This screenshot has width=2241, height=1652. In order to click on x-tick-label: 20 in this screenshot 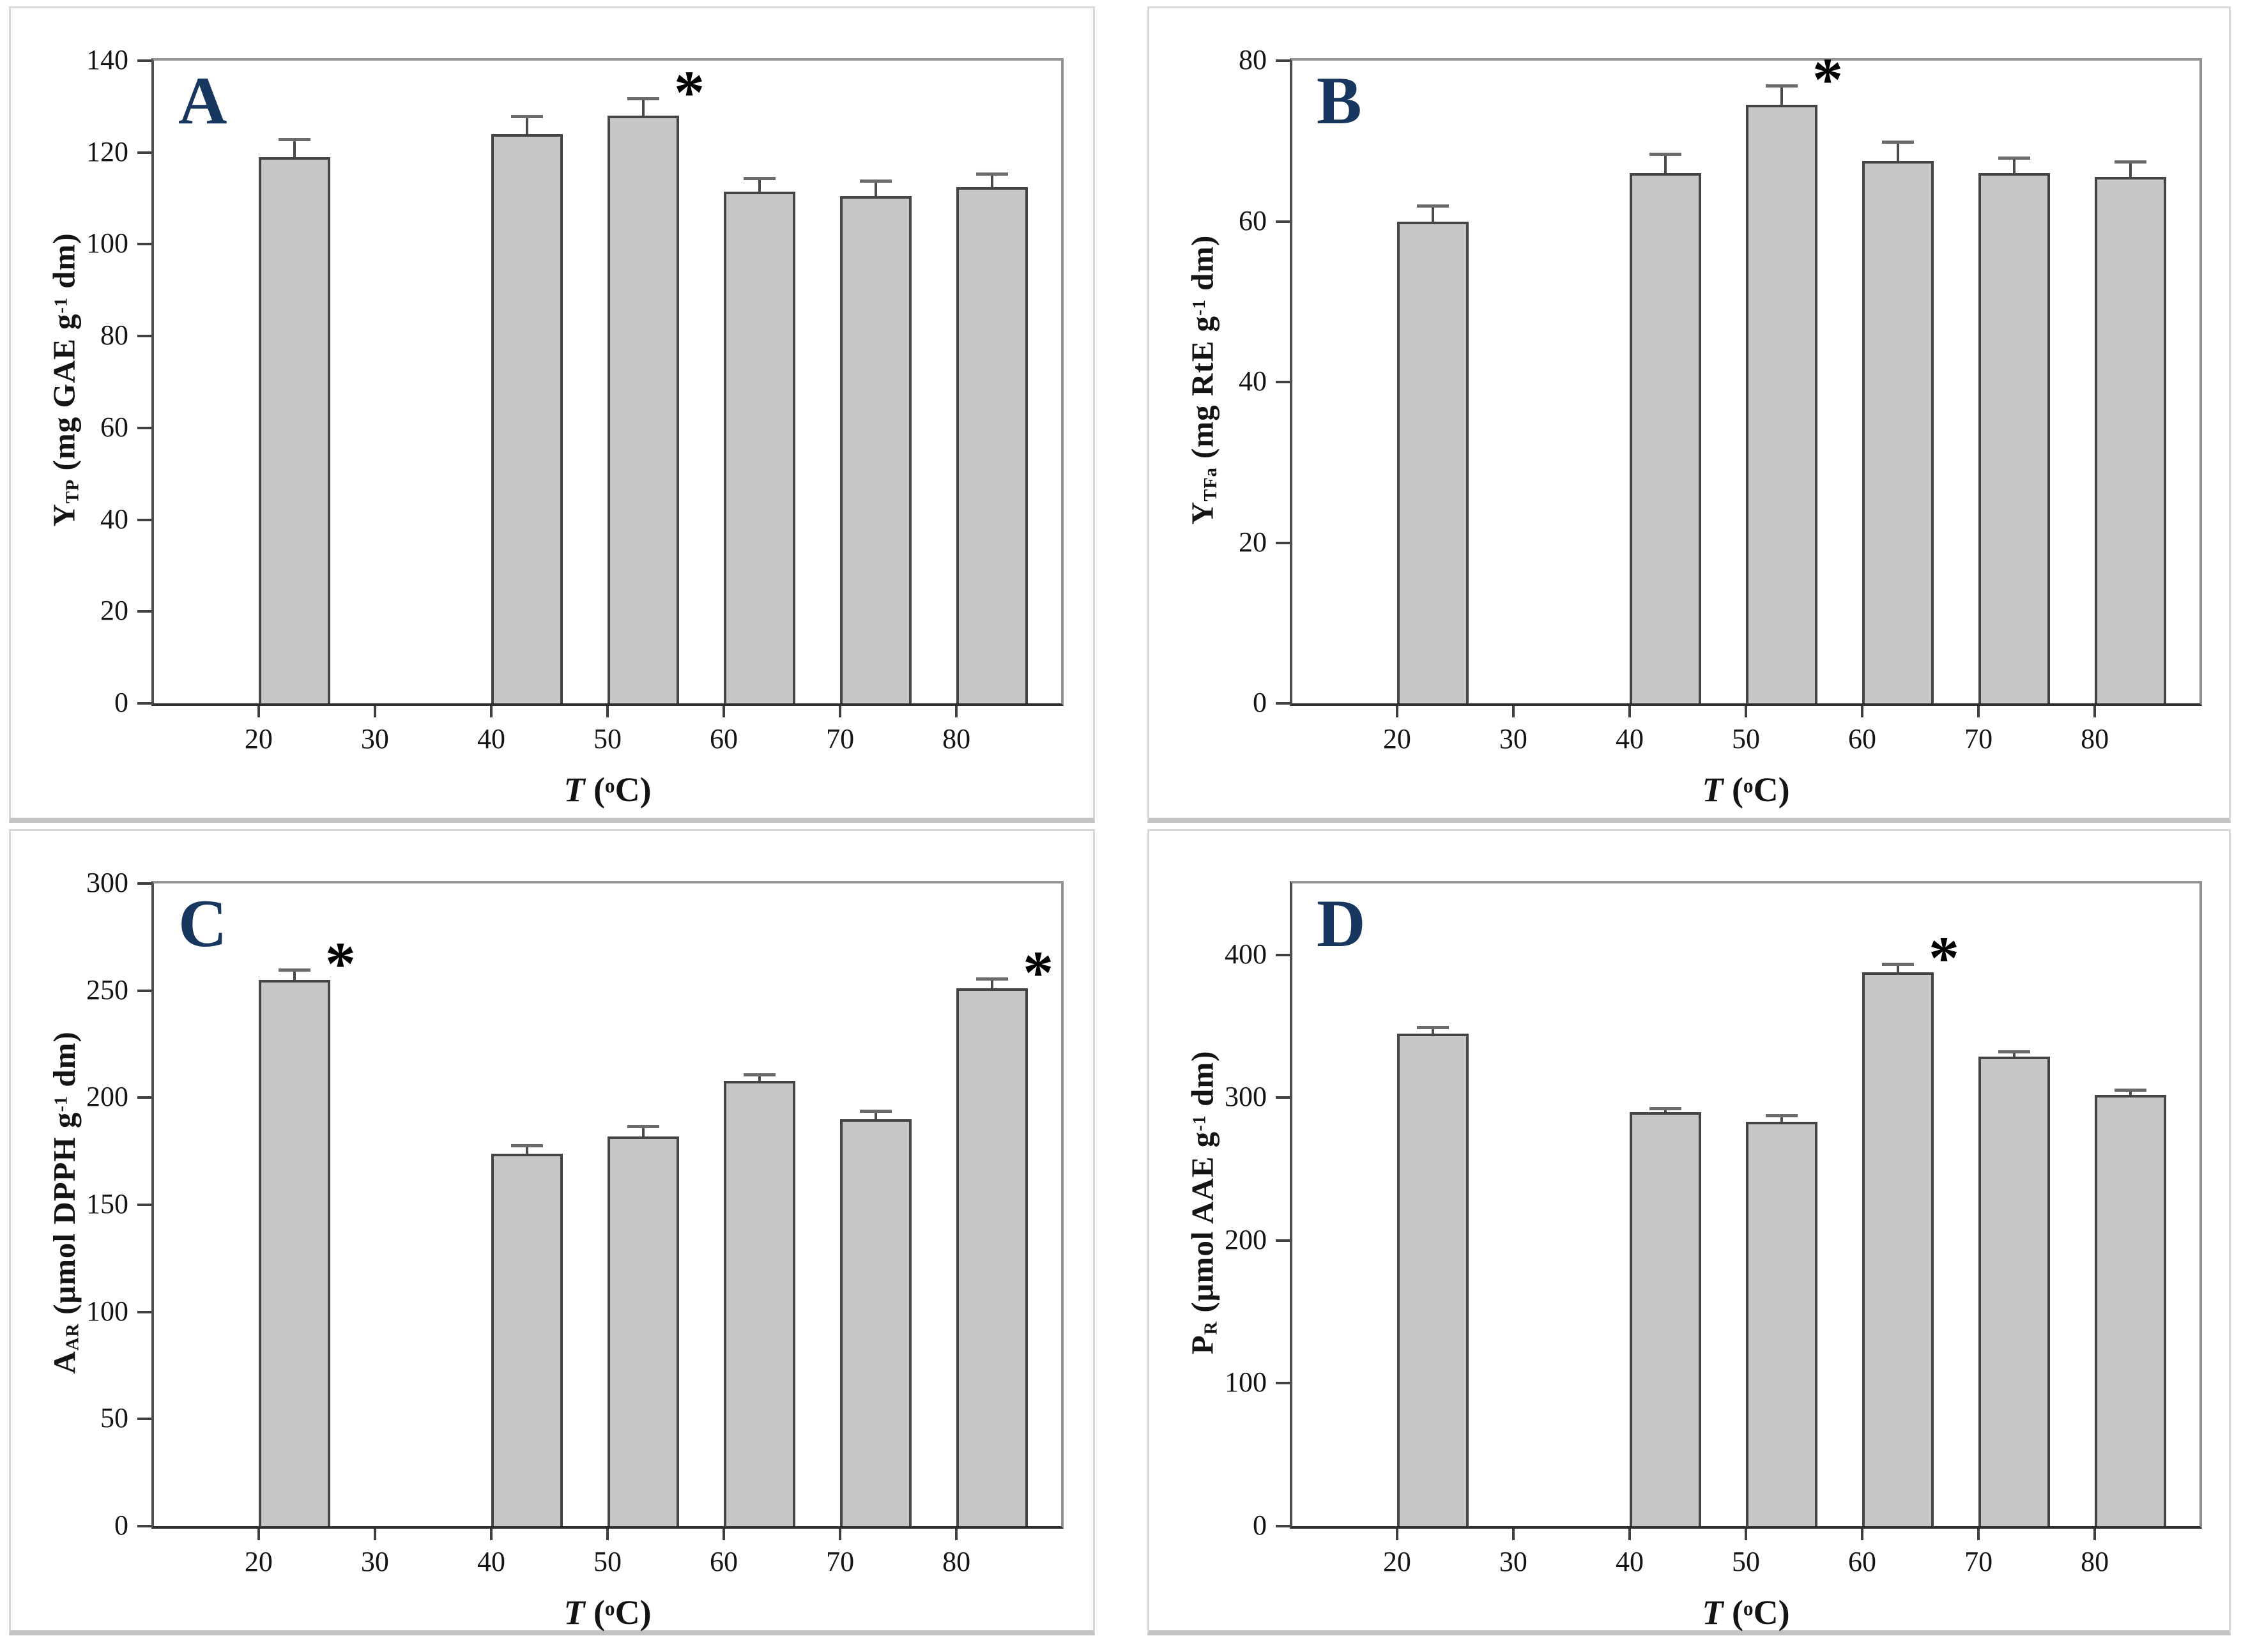, I will do `click(1396, 738)`.